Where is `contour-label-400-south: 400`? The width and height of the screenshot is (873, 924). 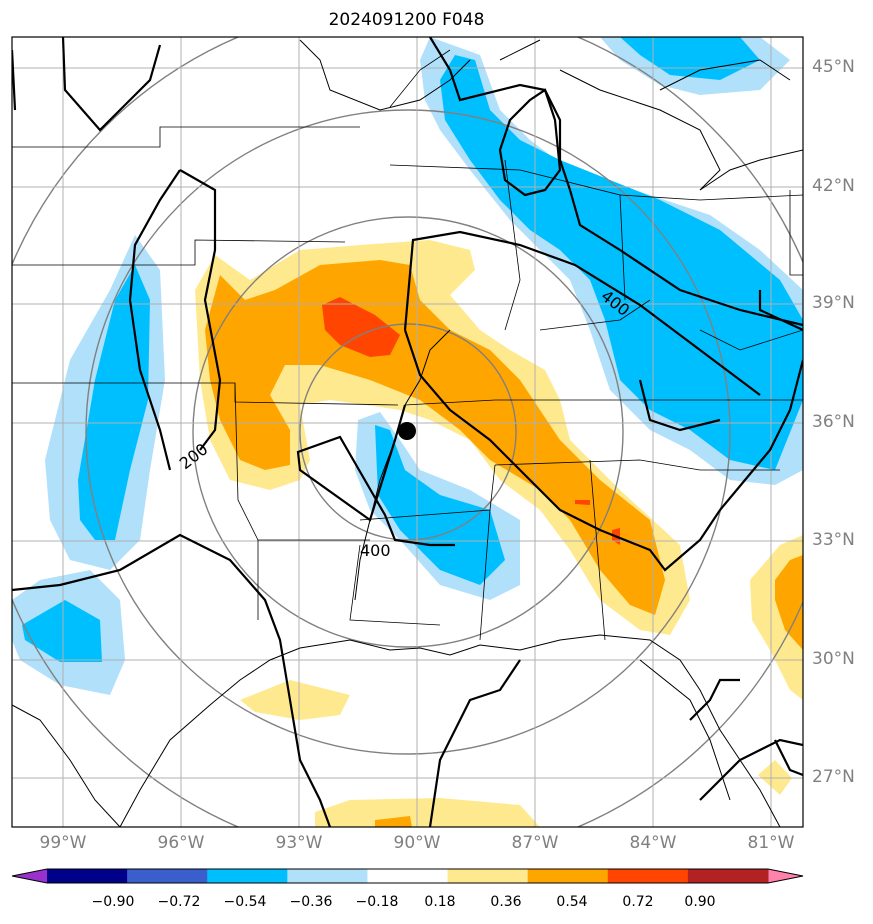
contour-label-400-south: 400 is located at coordinates (375, 550).